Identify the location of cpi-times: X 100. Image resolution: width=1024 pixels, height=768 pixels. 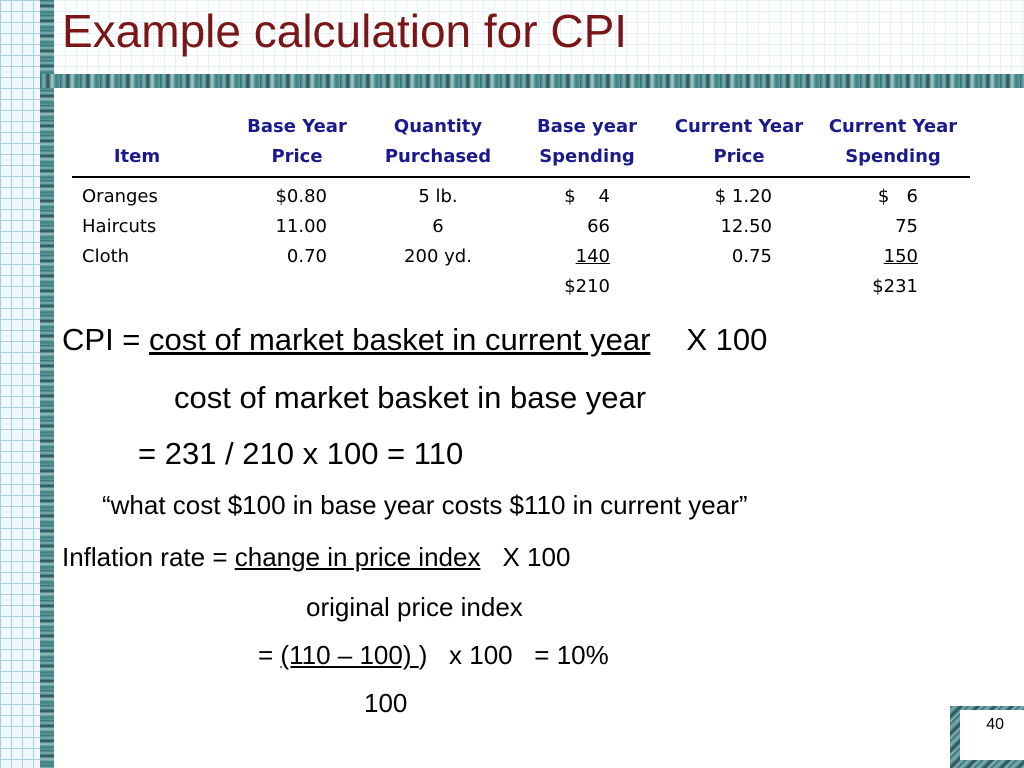
(727, 339).